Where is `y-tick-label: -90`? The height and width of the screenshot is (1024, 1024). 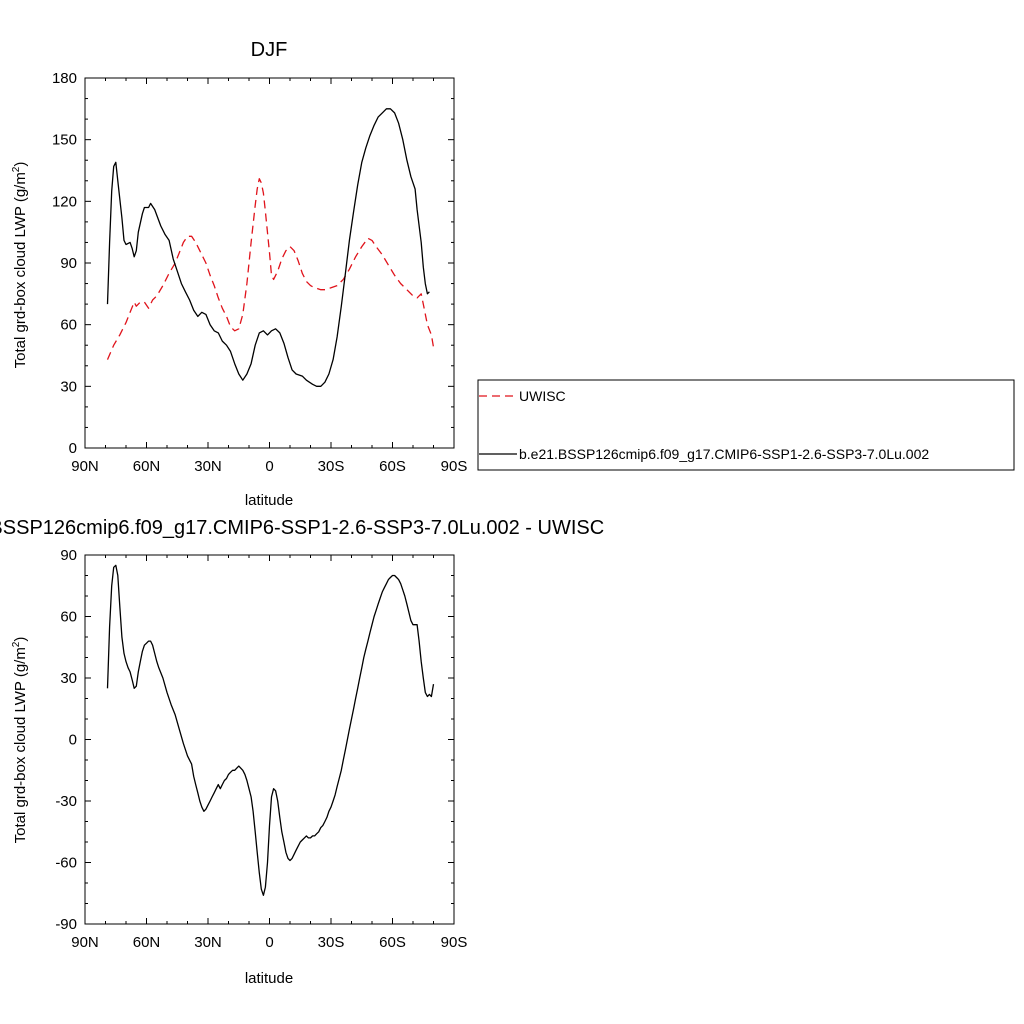
y-tick-label: -90 is located at coordinates (66, 924).